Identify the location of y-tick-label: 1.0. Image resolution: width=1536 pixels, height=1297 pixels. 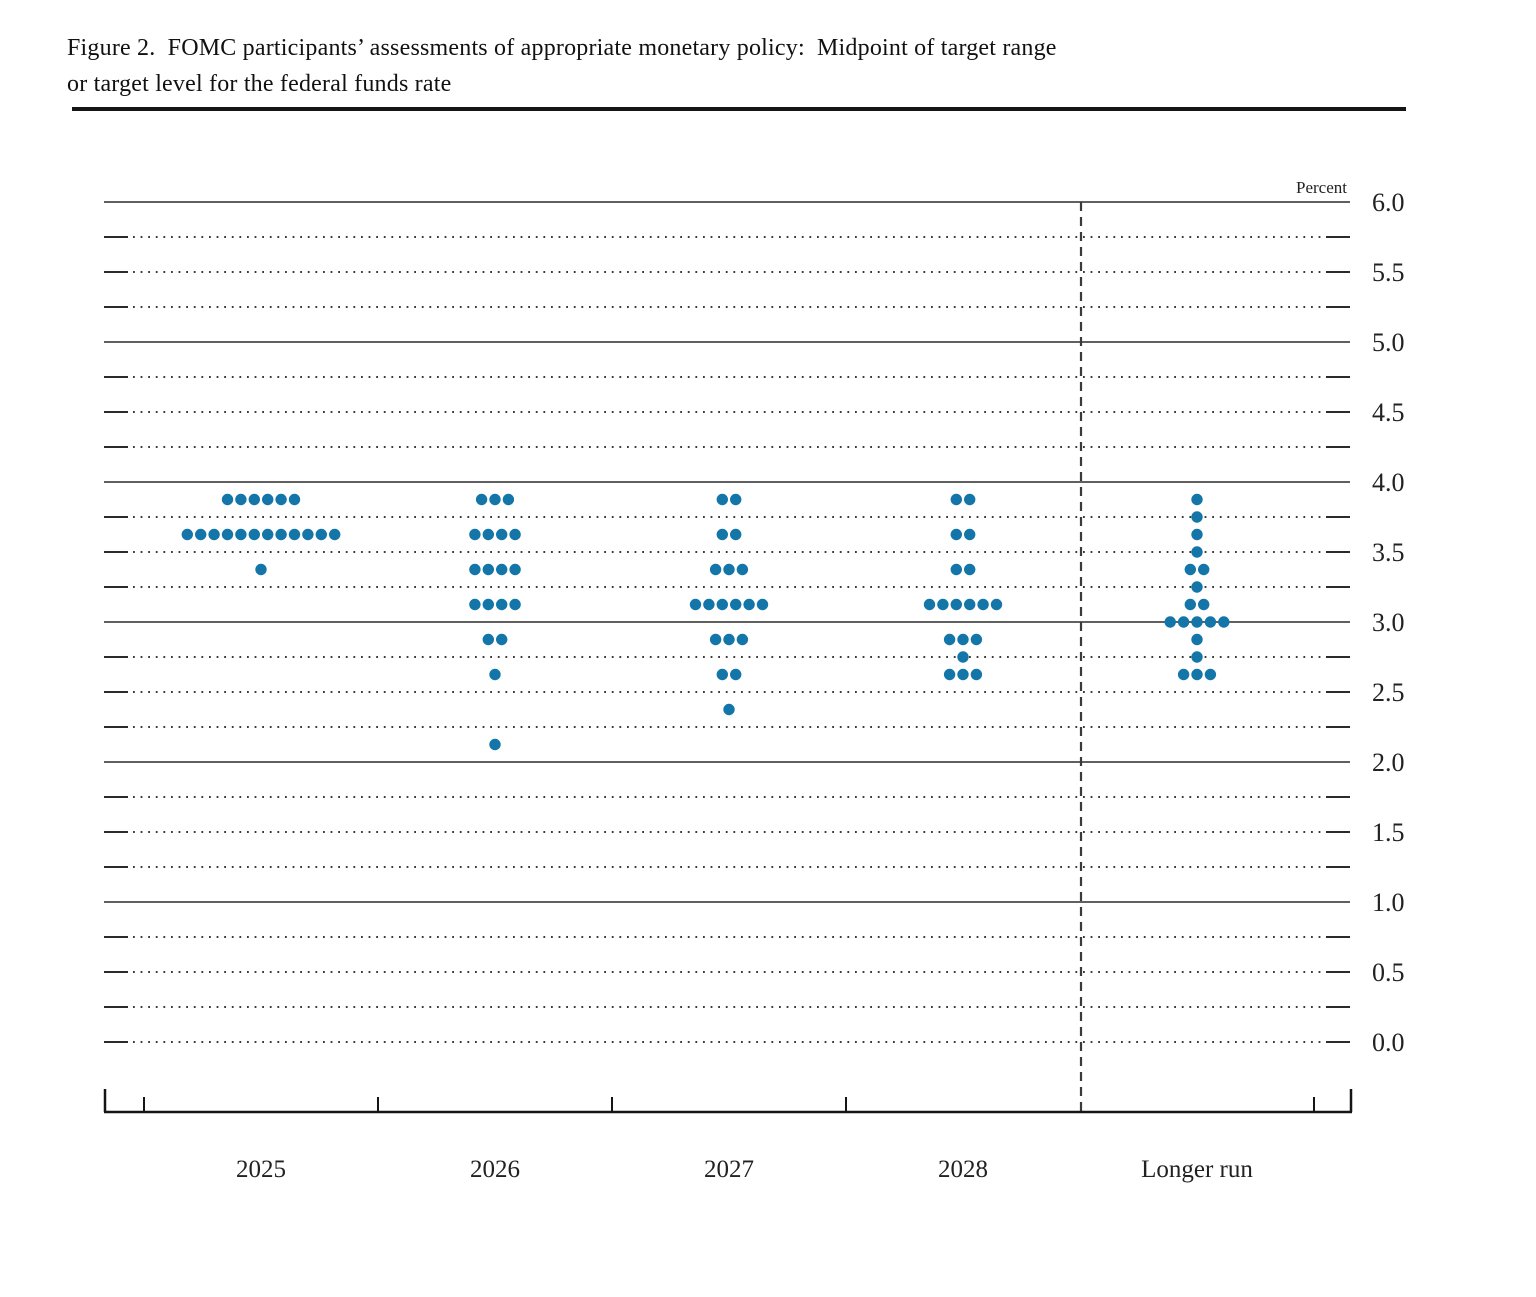
(1388, 902).